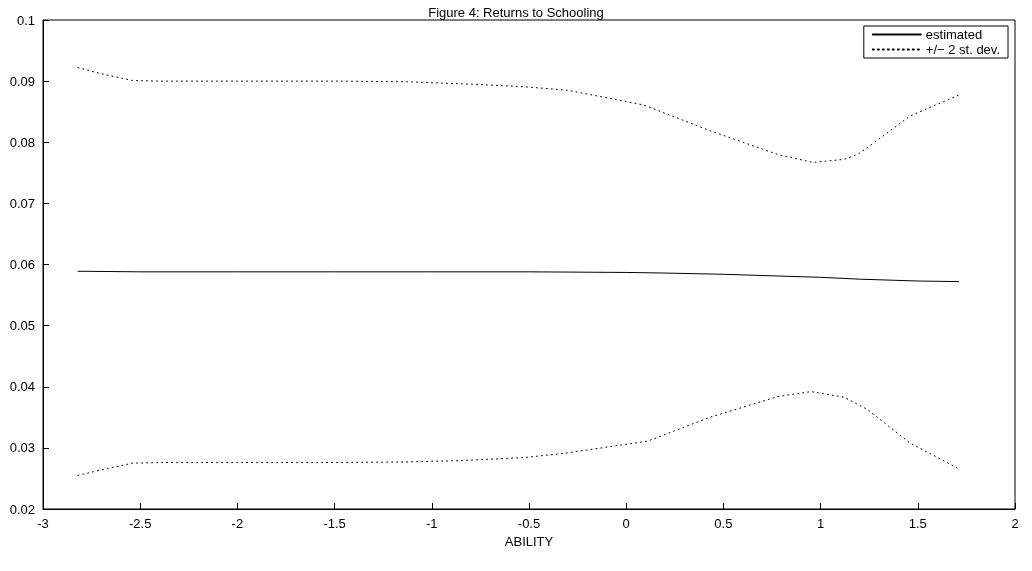  What do you see at coordinates (954, 34) in the screenshot?
I see `legend-label: estimated` at bounding box center [954, 34].